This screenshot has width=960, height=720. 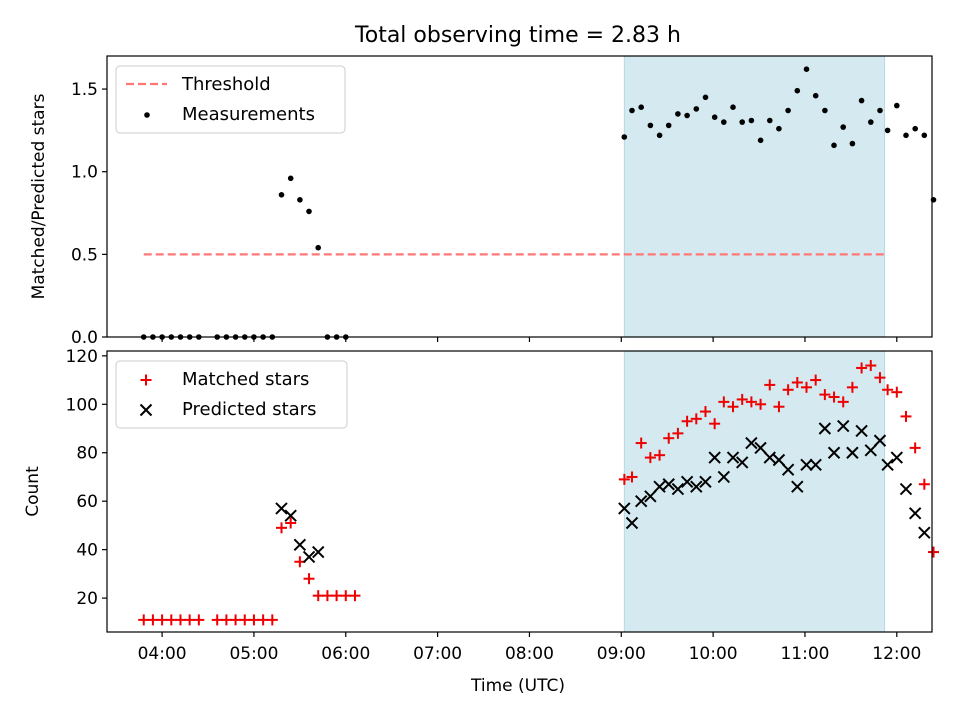 I want to click on legend-predicted-marker, so click(x=146, y=410).